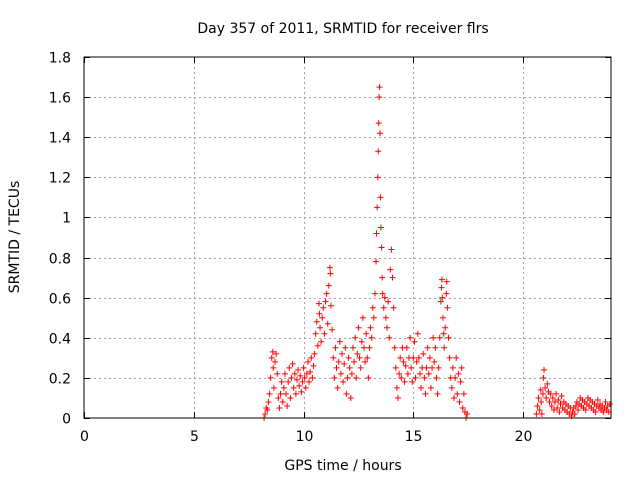  What do you see at coordinates (414, 437) in the screenshot?
I see `x-tick-label: 15` at bounding box center [414, 437].